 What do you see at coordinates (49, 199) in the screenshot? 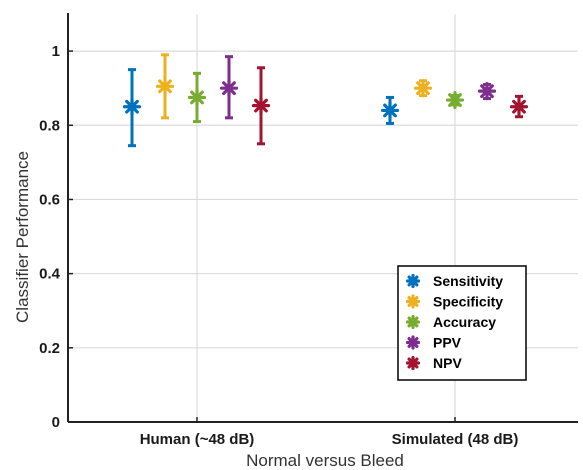
I see `y-tick-label: 0.6` at bounding box center [49, 199].